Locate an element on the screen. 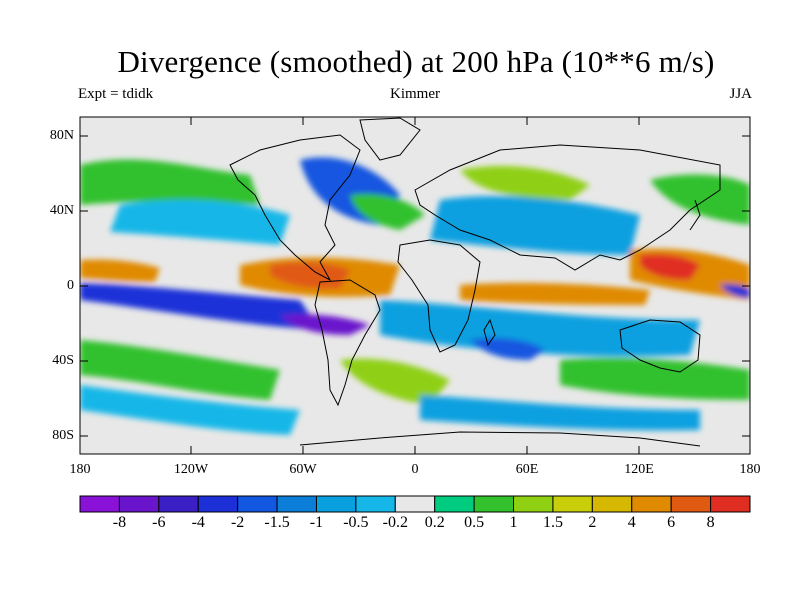 This screenshot has height=600, width=800. colorbar-tick-label: 1.5 is located at coordinates (552, 522).